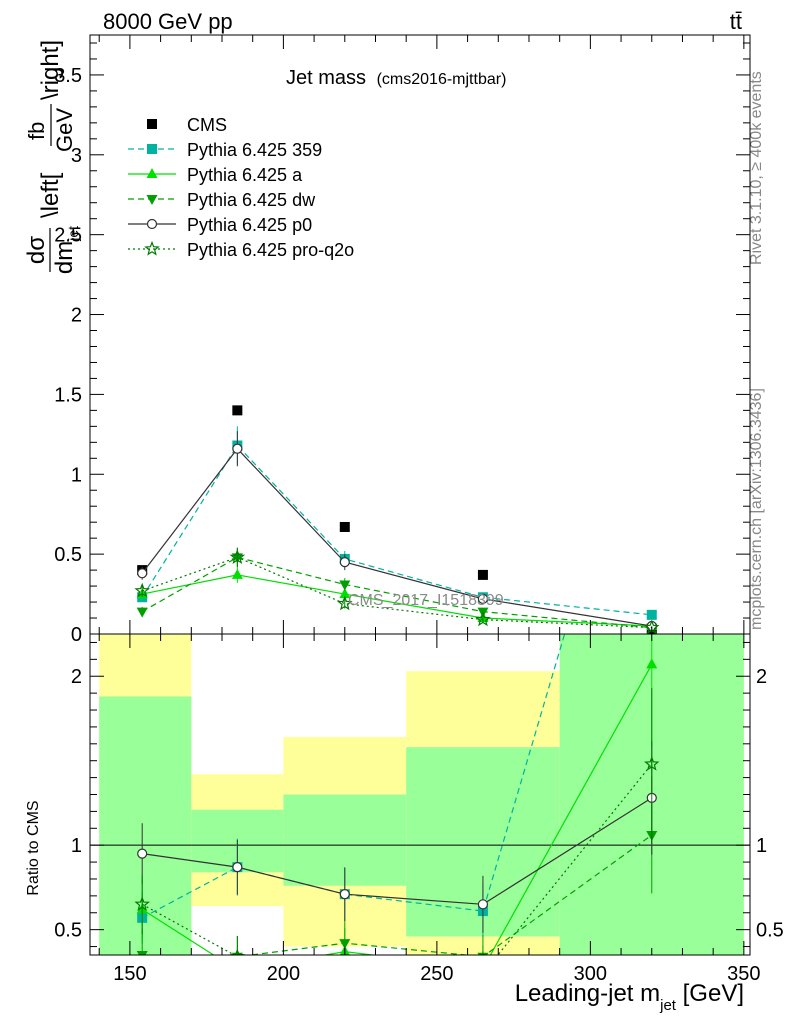 This screenshot has width=786, height=1024. Describe the element at coordinates (76, 635) in the screenshot. I see `main-y-tick-label: 0` at that location.